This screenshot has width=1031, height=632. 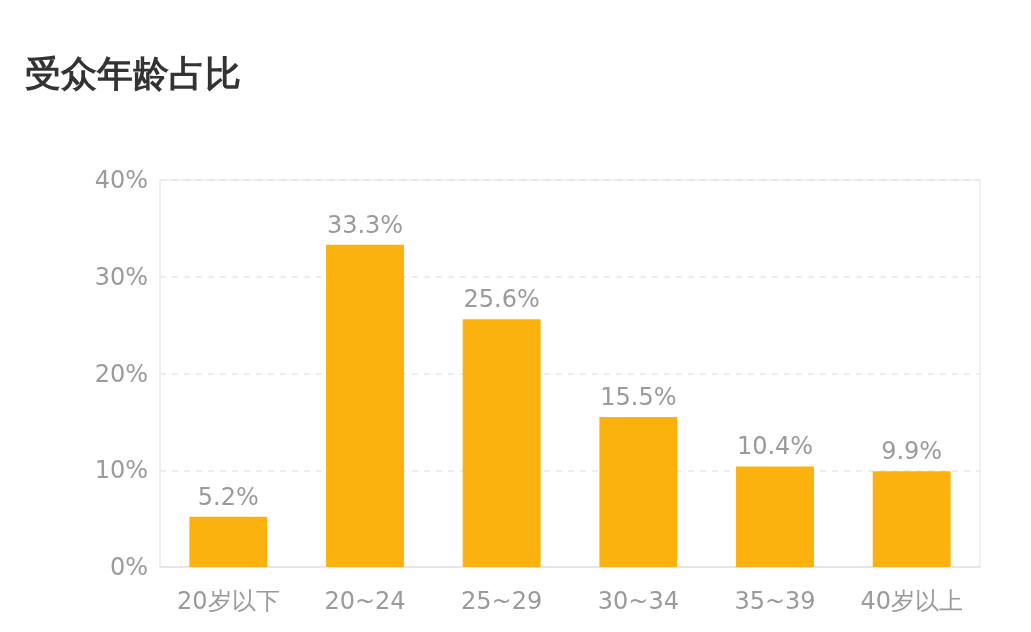 What do you see at coordinates (912, 451) in the screenshot?
I see `data-label: 9.9%` at bounding box center [912, 451].